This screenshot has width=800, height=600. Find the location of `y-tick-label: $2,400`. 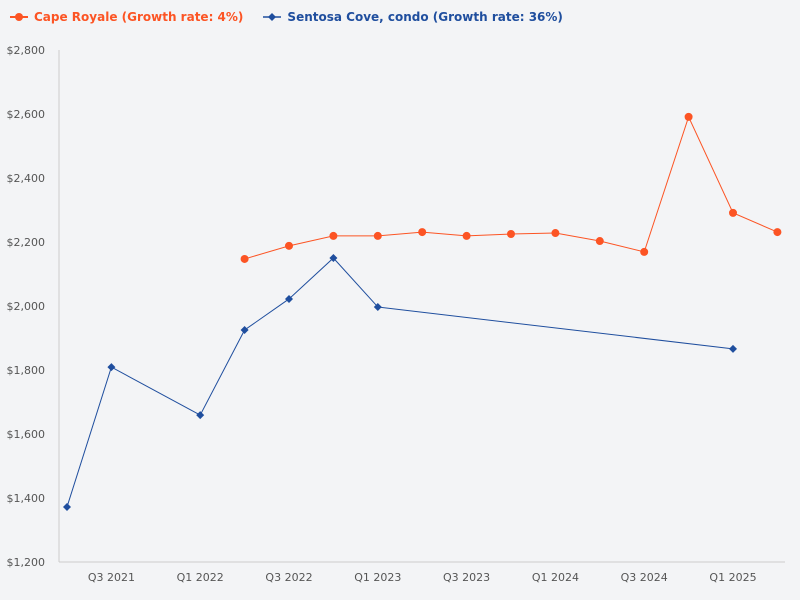

y-tick-label: $2,400 is located at coordinates (26, 178).